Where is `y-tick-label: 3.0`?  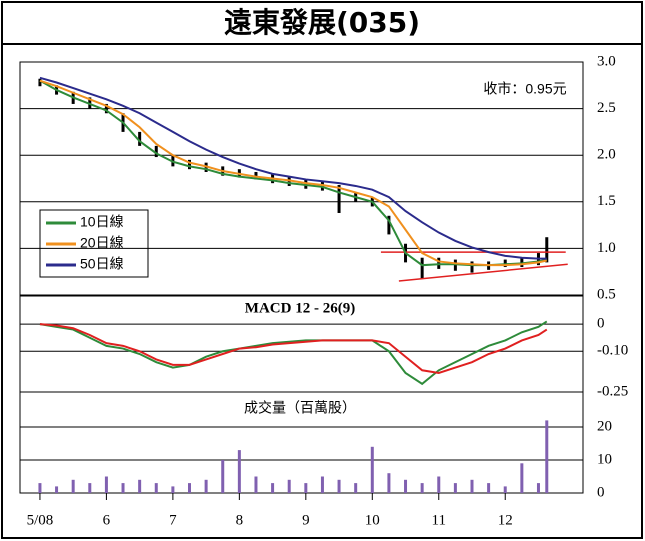
y-tick-label: 3.0 is located at coordinates (606, 61).